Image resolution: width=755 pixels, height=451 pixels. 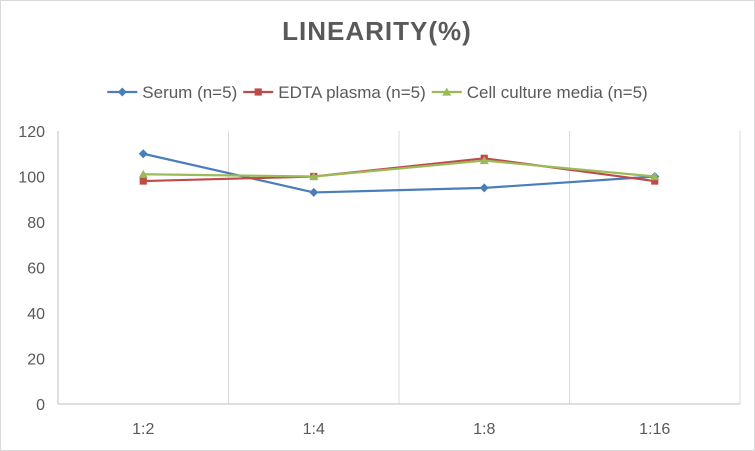 I want to click on y-tick-label: 0, so click(x=40, y=405).